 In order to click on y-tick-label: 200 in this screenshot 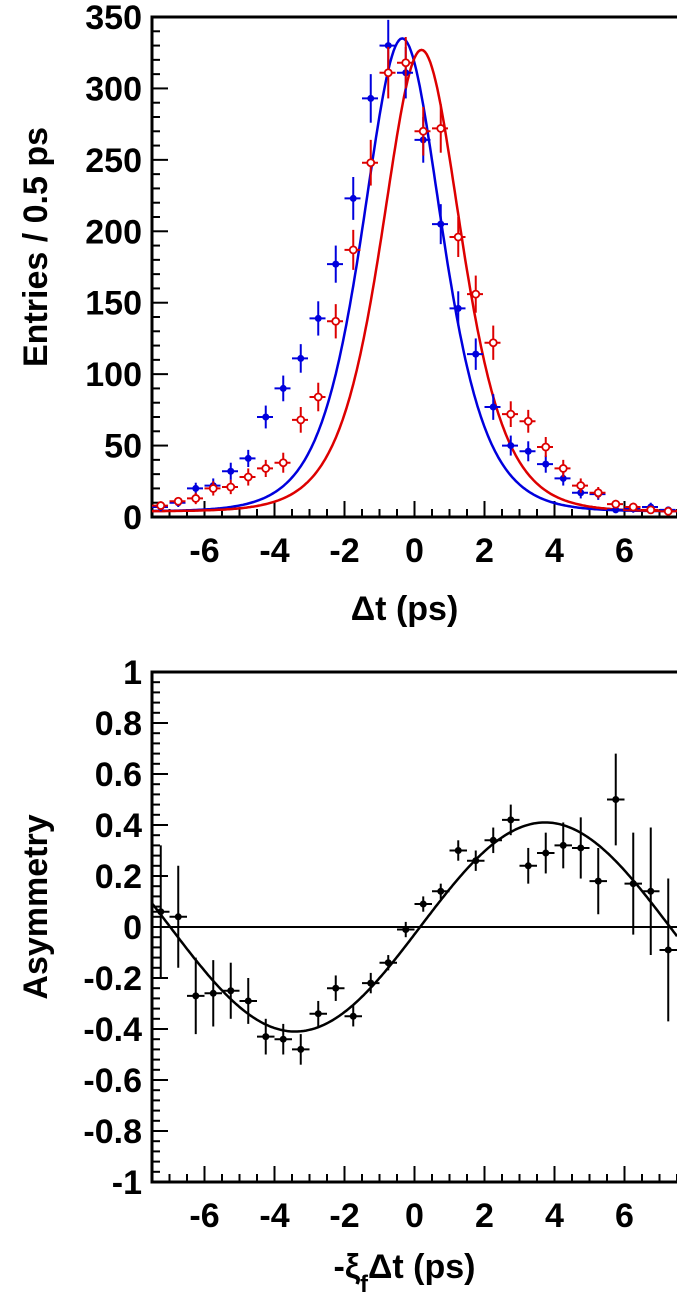, I will do `click(113, 232)`.